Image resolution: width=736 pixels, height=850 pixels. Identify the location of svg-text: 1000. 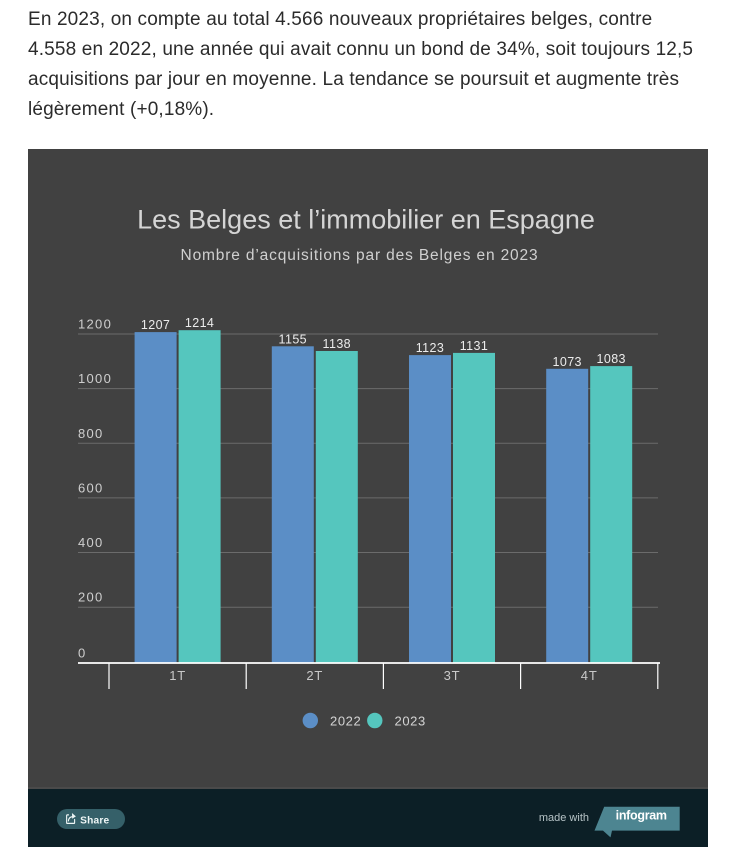
(95, 378).